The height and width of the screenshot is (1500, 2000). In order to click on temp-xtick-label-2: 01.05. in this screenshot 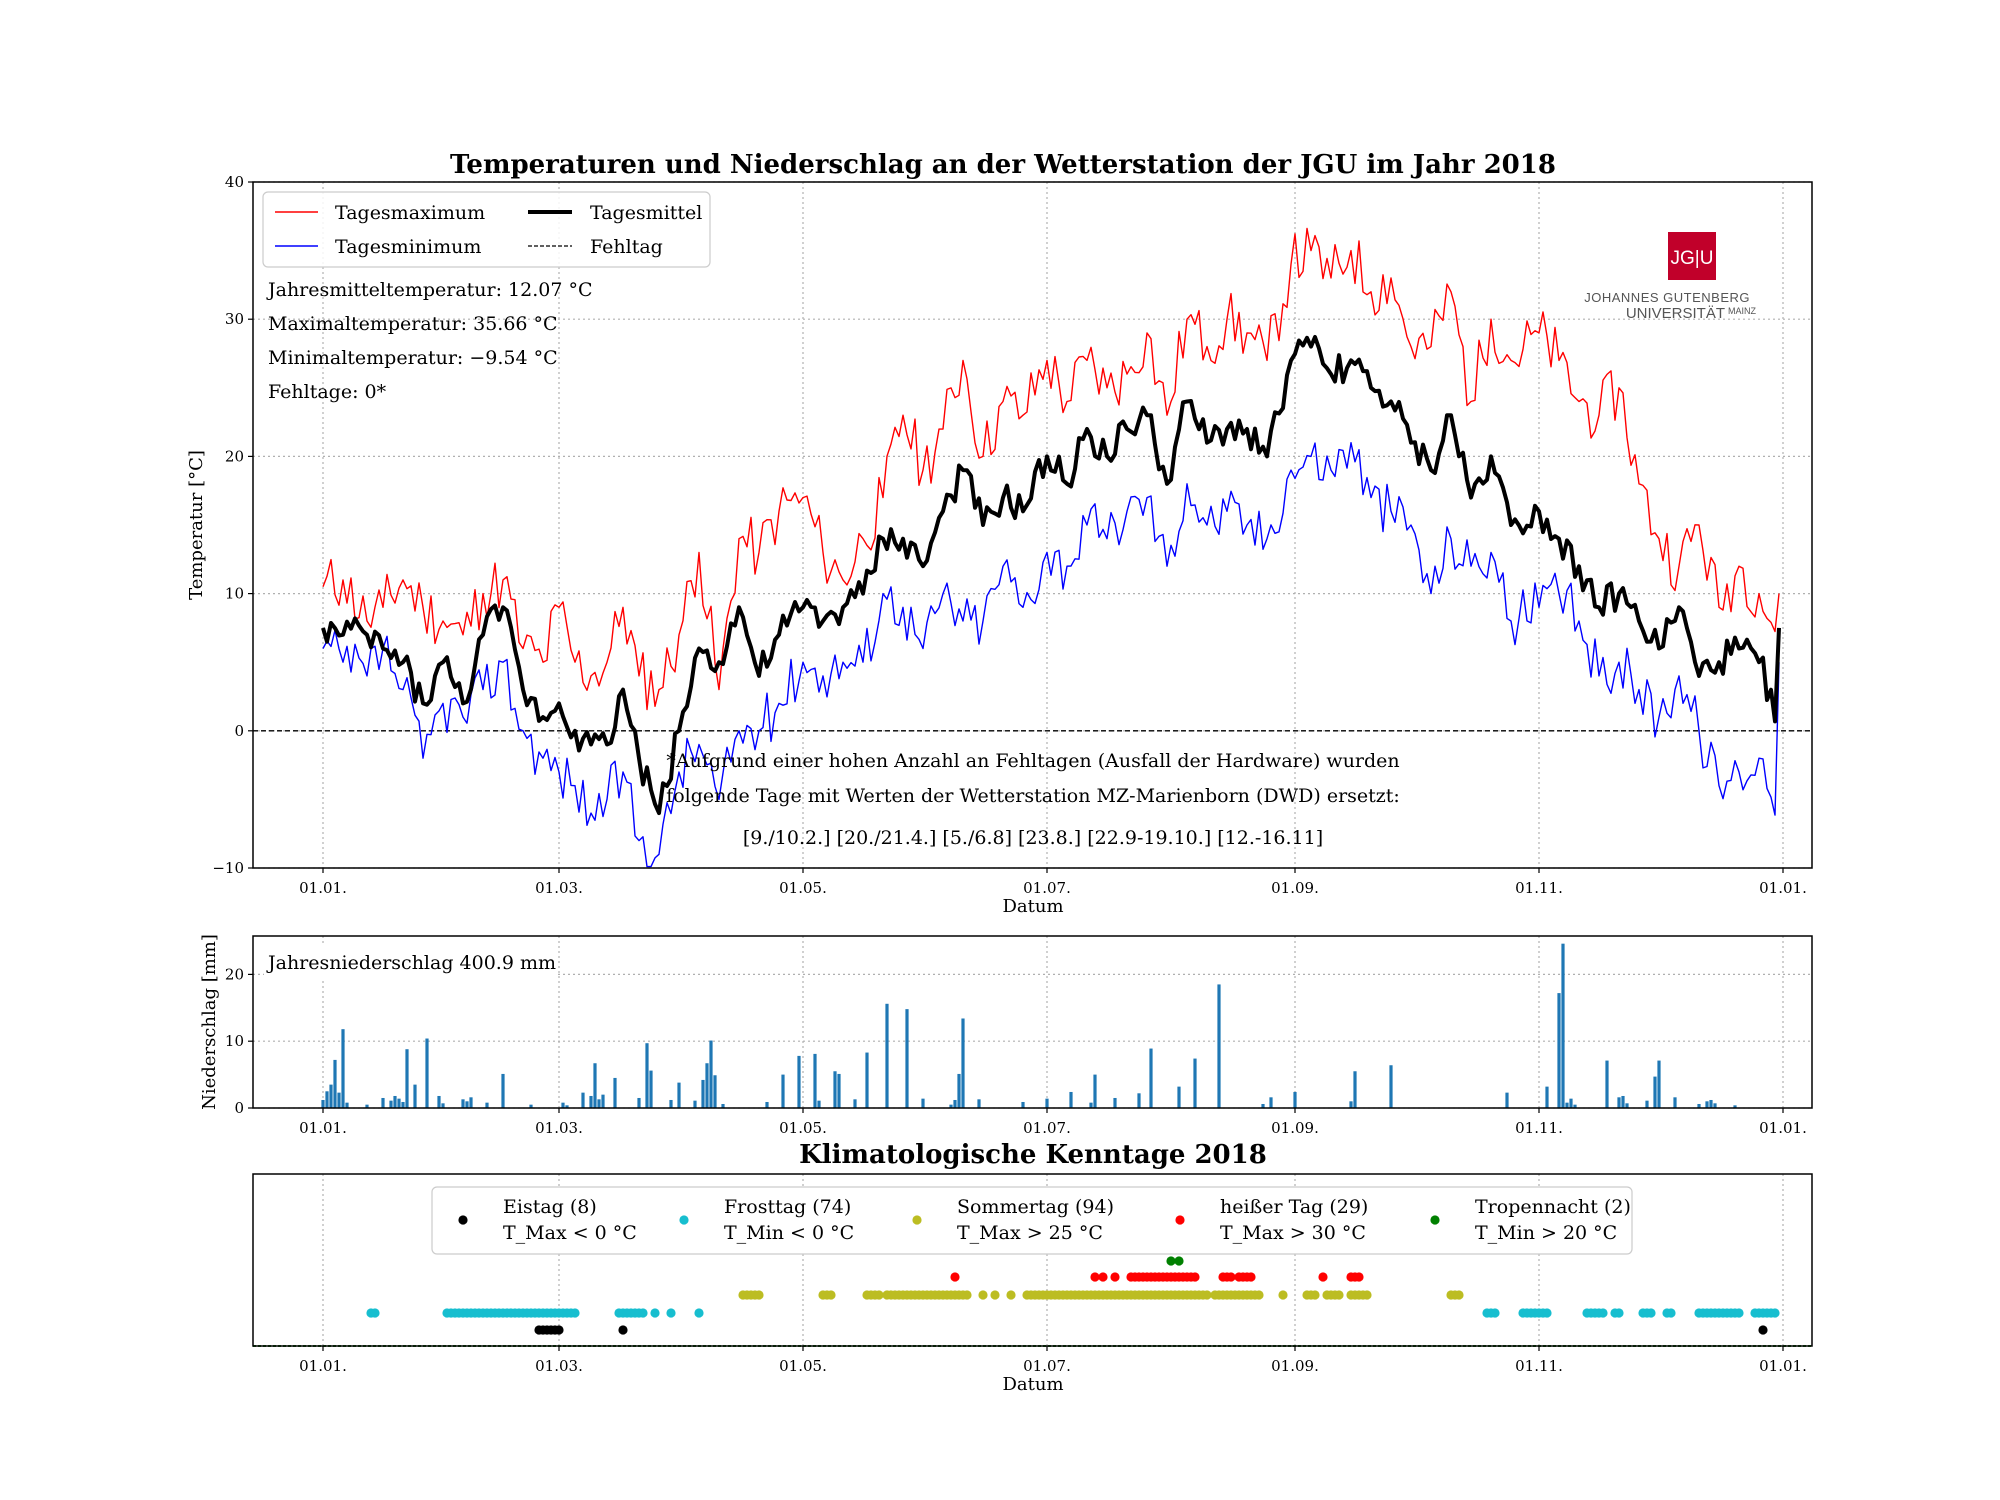, I will do `click(803, 888)`.